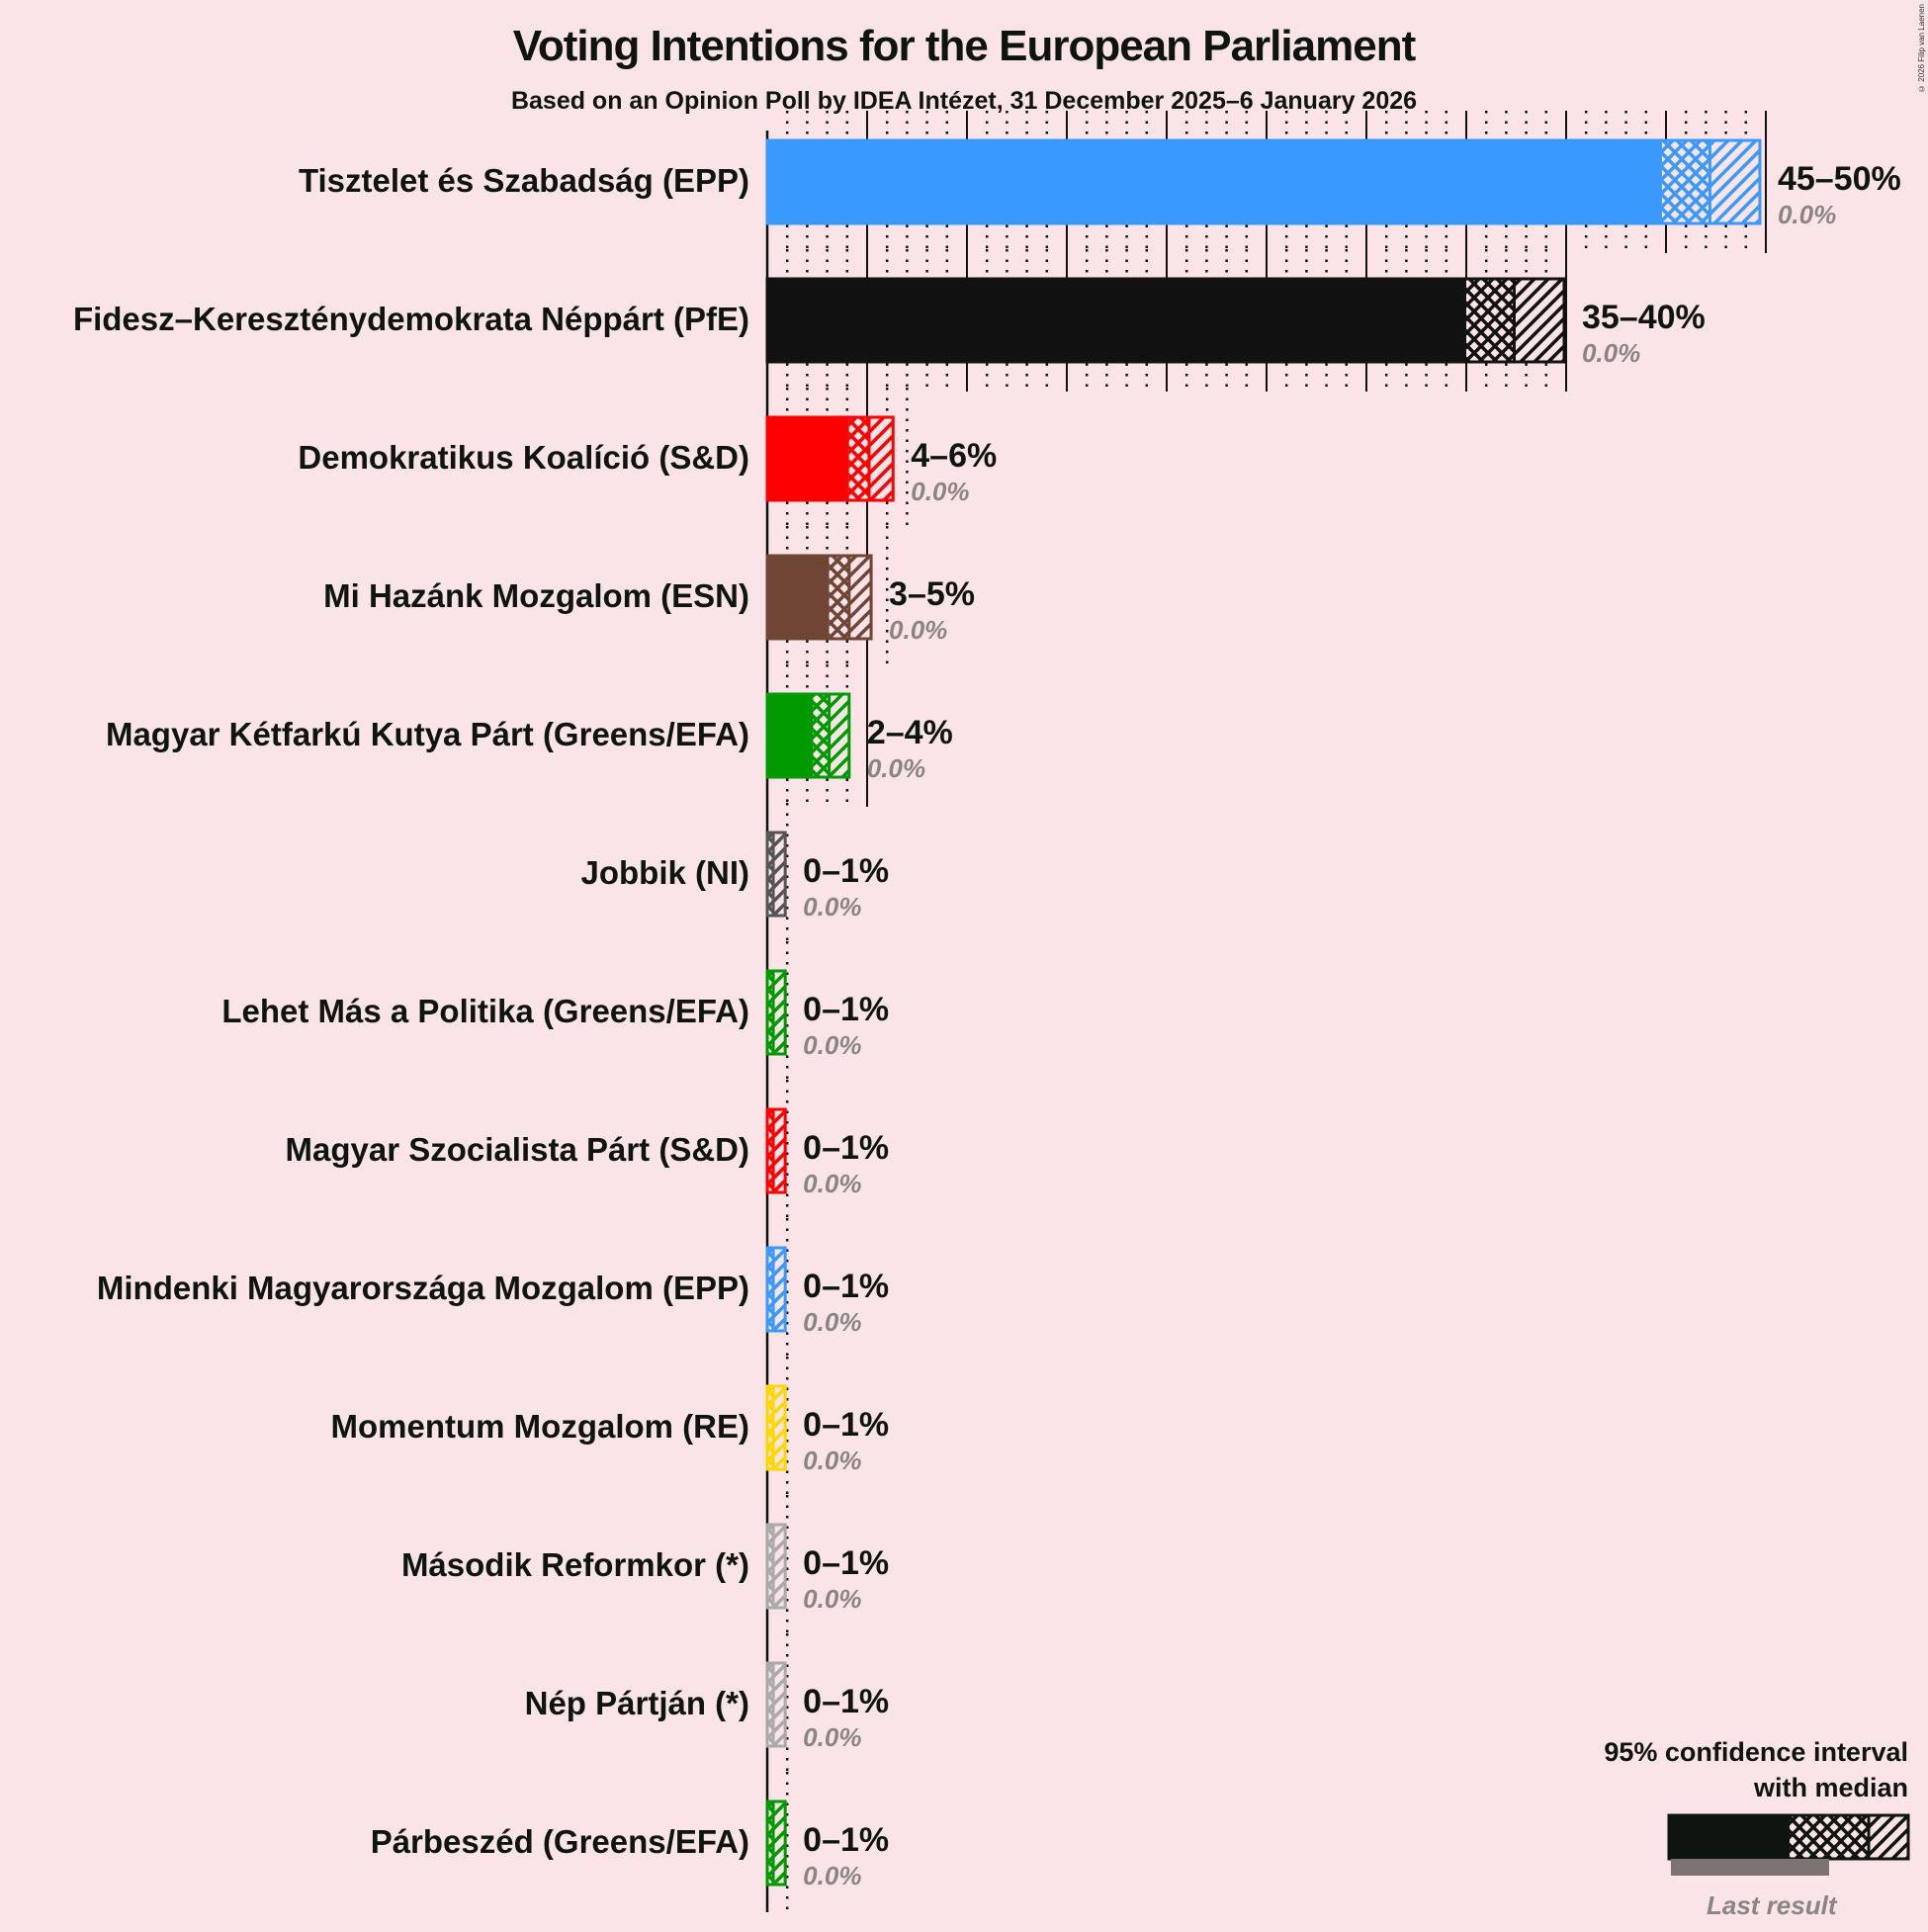  I want to click on legend-title-line1: 95% confidence interval, so click(1756, 1752).